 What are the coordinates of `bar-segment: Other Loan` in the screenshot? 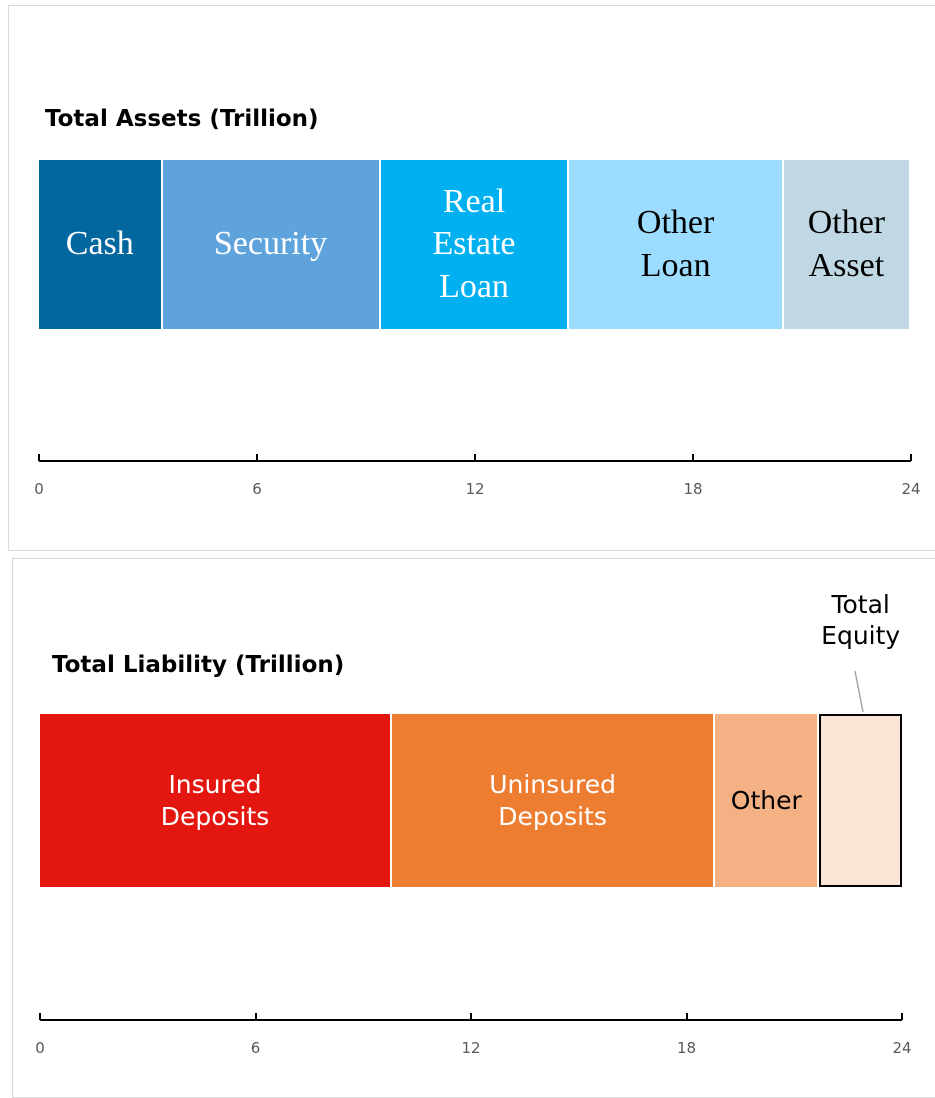 It's located at (676, 244).